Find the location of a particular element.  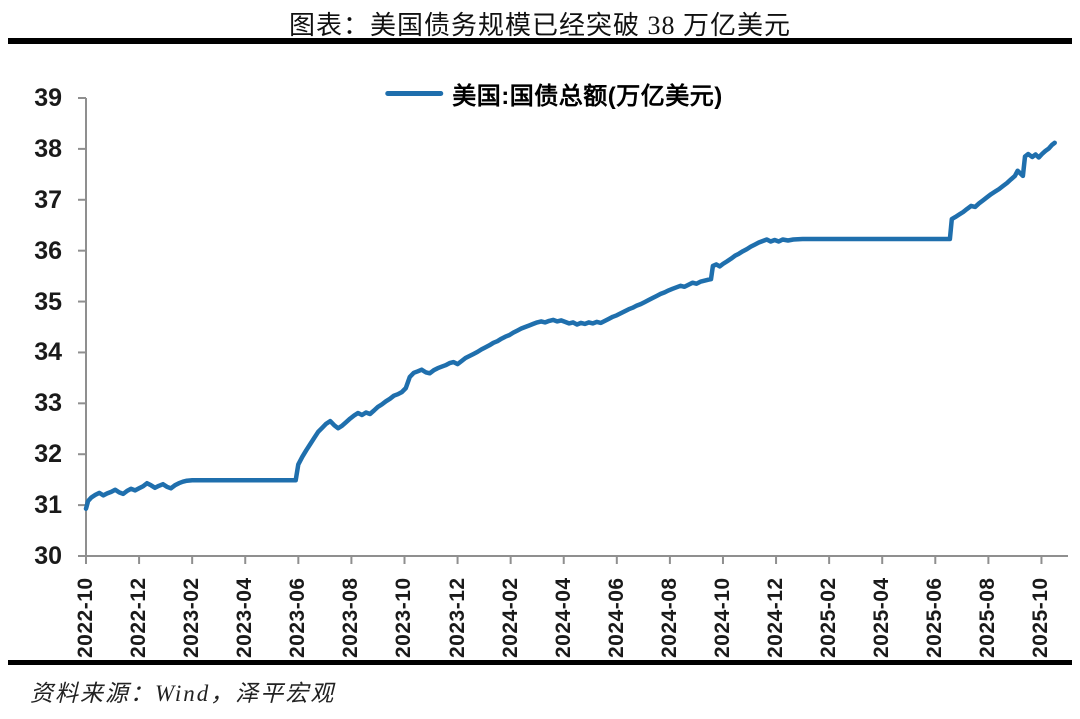

source-note: 资料来源：Wind，泽平宏观 is located at coordinates (183, 693).